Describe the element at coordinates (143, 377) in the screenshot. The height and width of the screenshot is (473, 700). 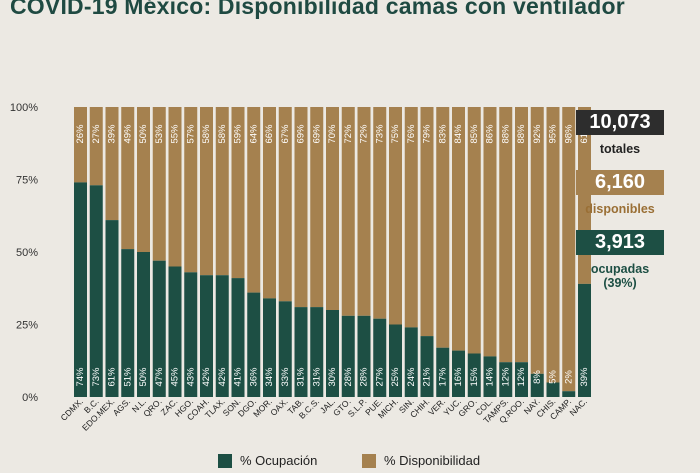
I see `data-label-occupied: 50%` at that location.